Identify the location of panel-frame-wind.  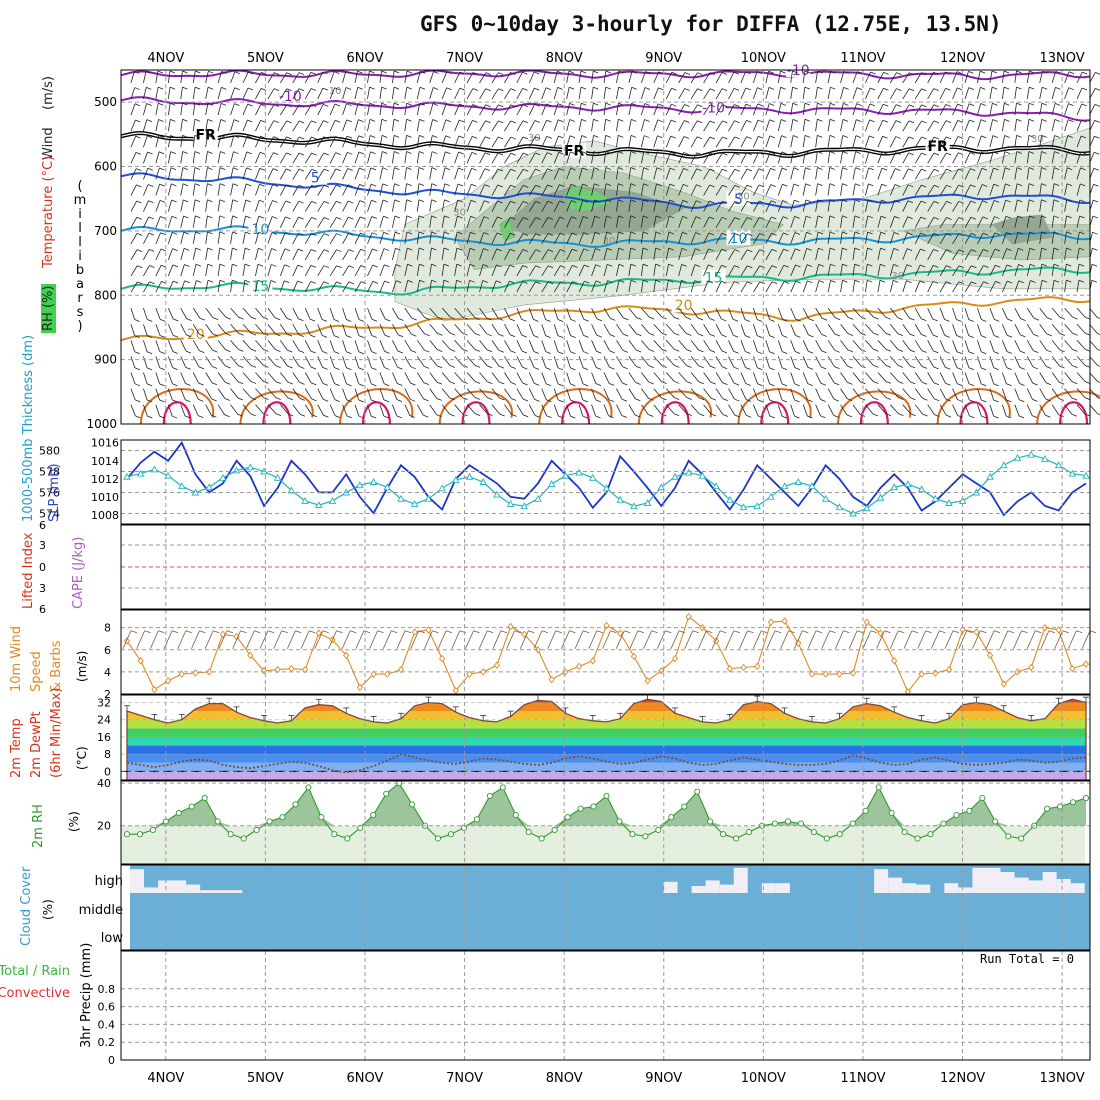
(605, 652).